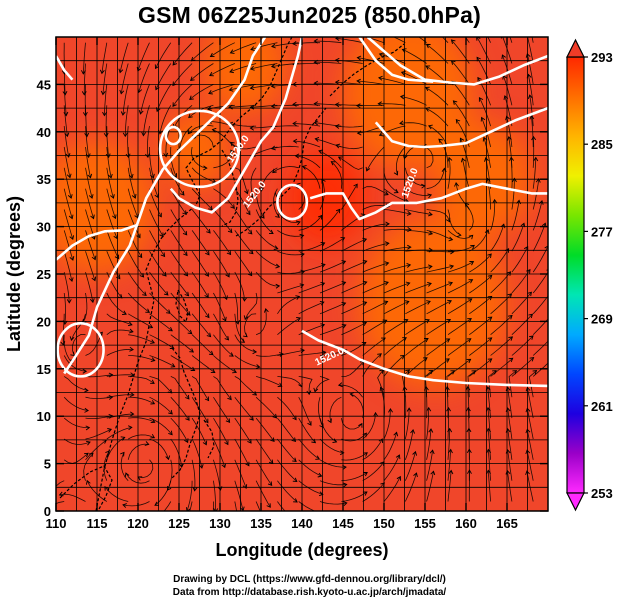 The image size is (619, 605). Describe the element at coordinates (86, 488) in the screenshot. I see `coastline-borneo` at that location.